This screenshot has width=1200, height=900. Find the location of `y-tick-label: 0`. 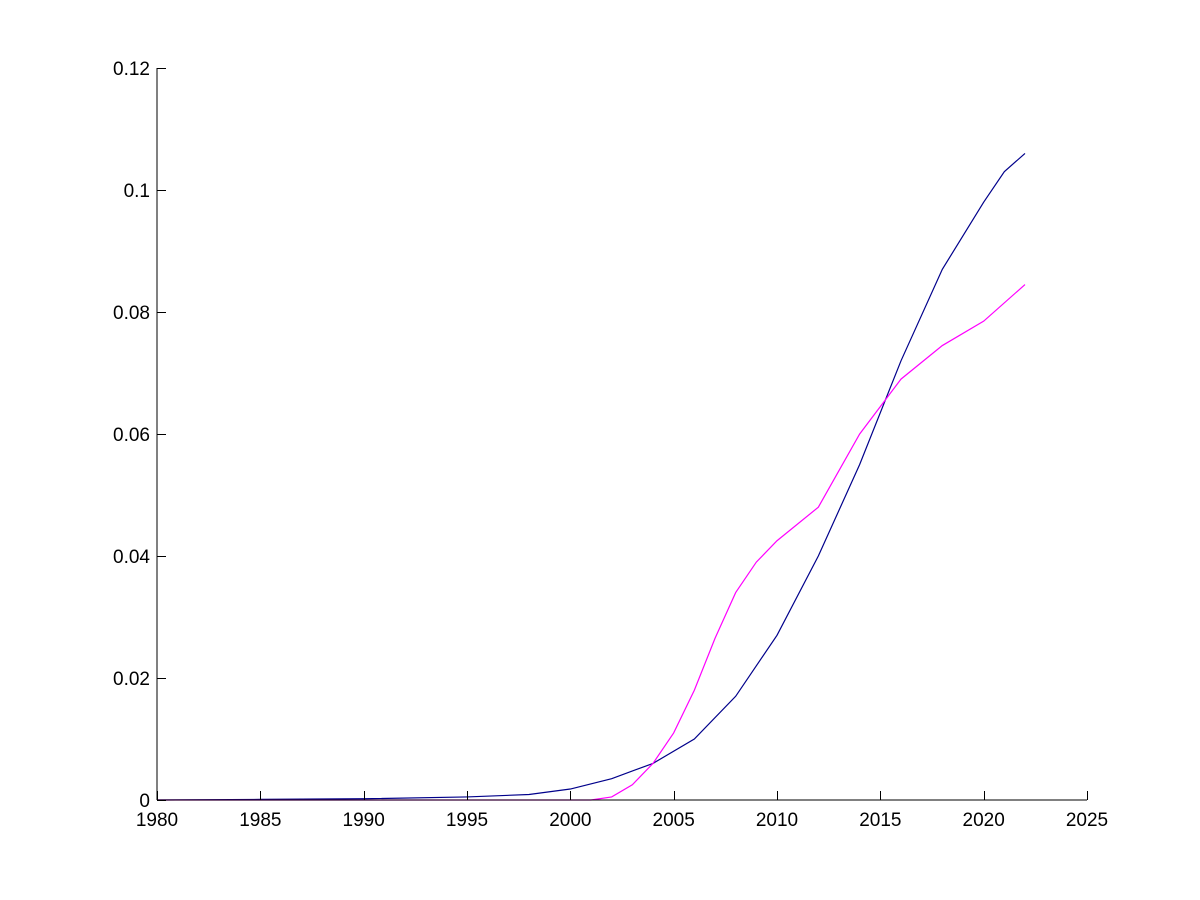

y-tick-label: 0 is located at coordinates (144, 801).